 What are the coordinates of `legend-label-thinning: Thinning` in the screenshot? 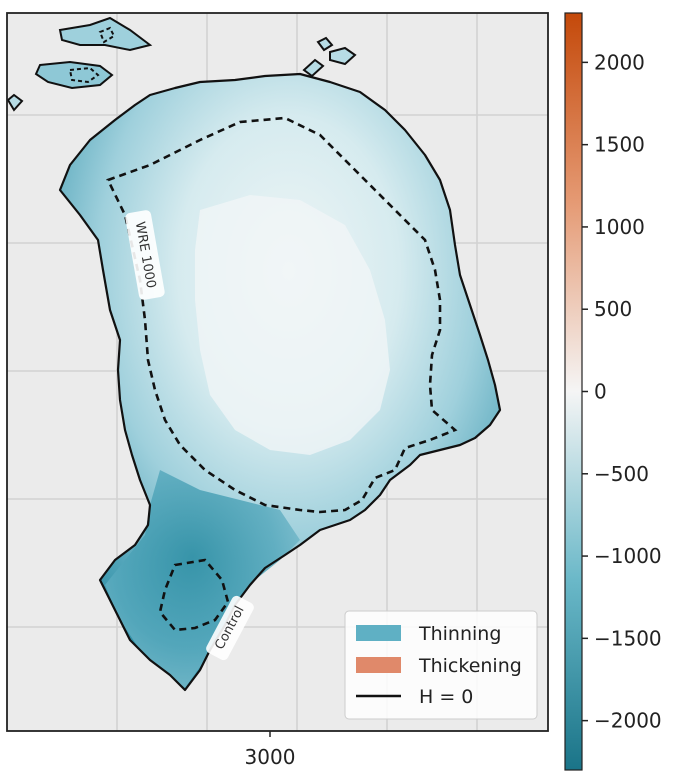 It's located at (459, 634).